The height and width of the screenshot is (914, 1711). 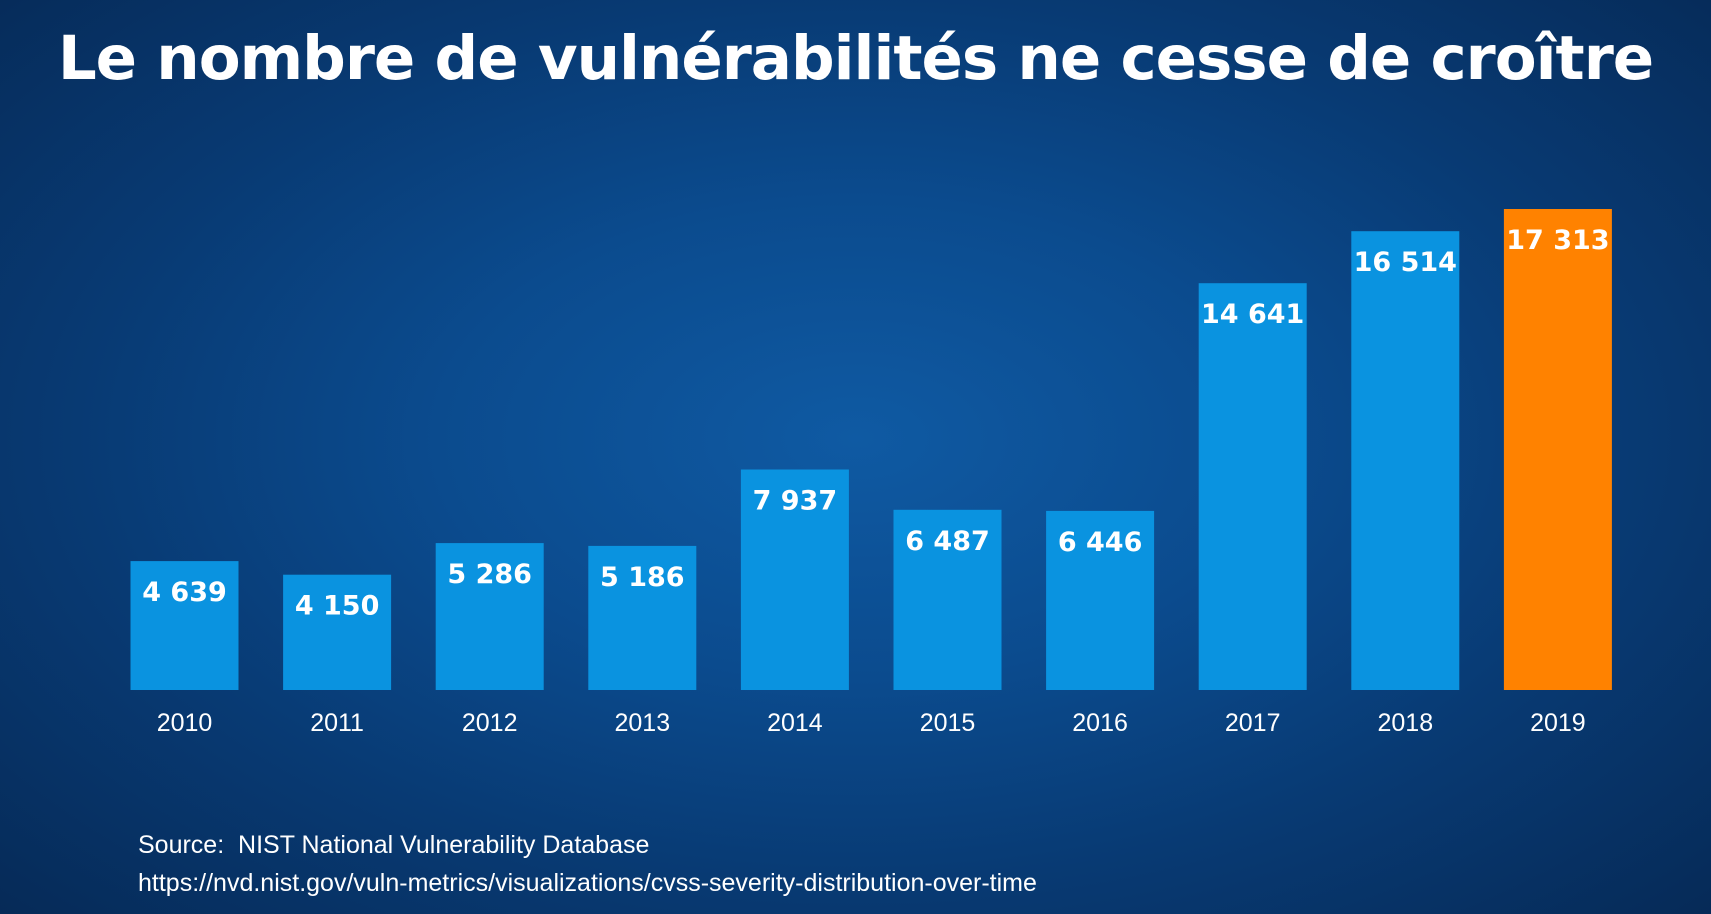 I want to click on x-tick-label-2018: 2018, so click(x=1405, y=723).